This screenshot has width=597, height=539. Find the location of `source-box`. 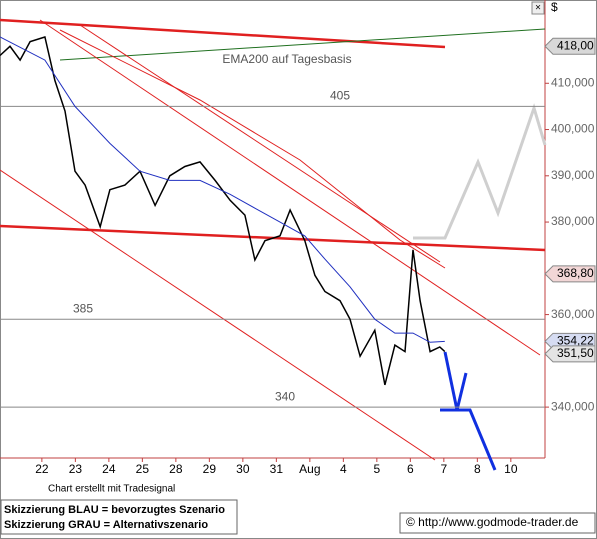

source-box is located at coordinates (497, 523).